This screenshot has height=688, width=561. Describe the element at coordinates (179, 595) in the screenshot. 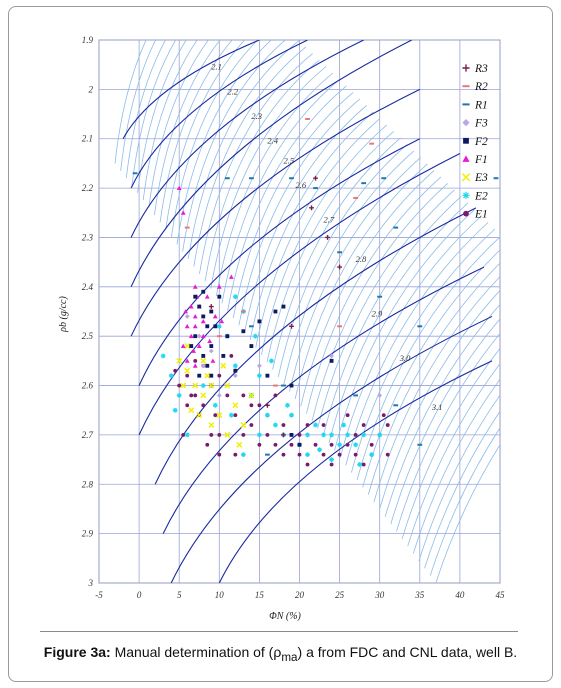

I see `x-tick-label: 5` at that location.